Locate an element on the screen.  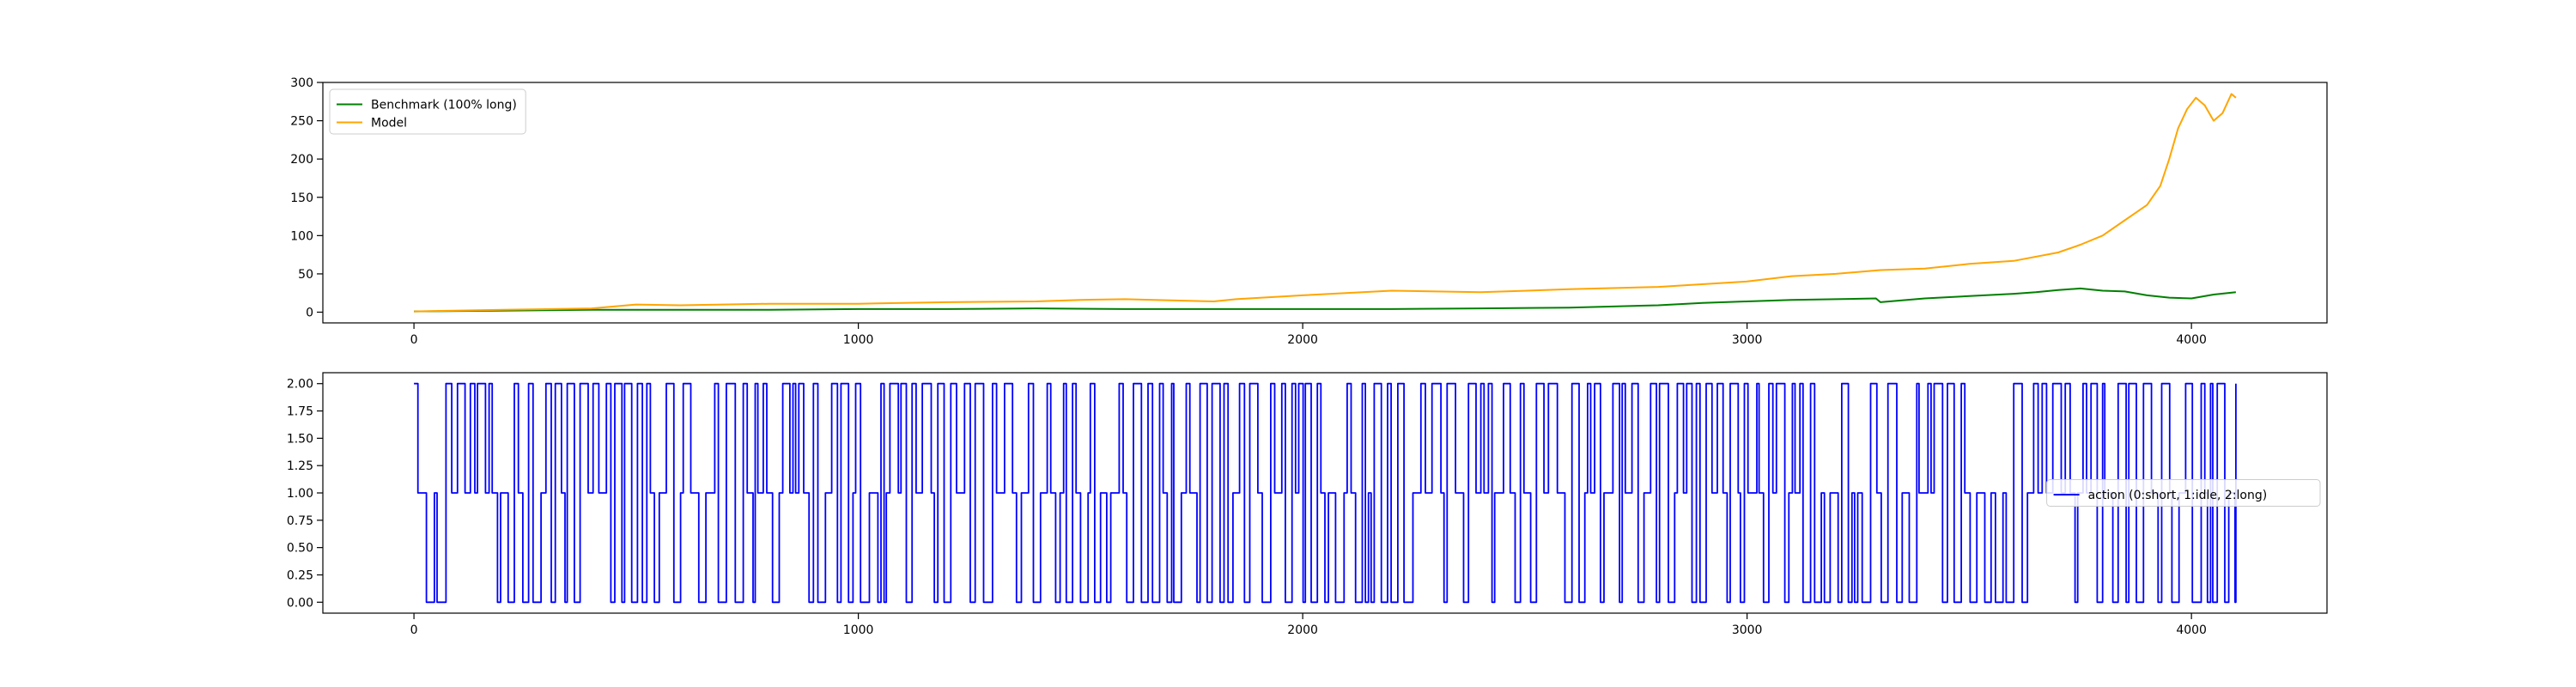
legend: Benchmark (100% long) Model is located at coordinates (428, 111).